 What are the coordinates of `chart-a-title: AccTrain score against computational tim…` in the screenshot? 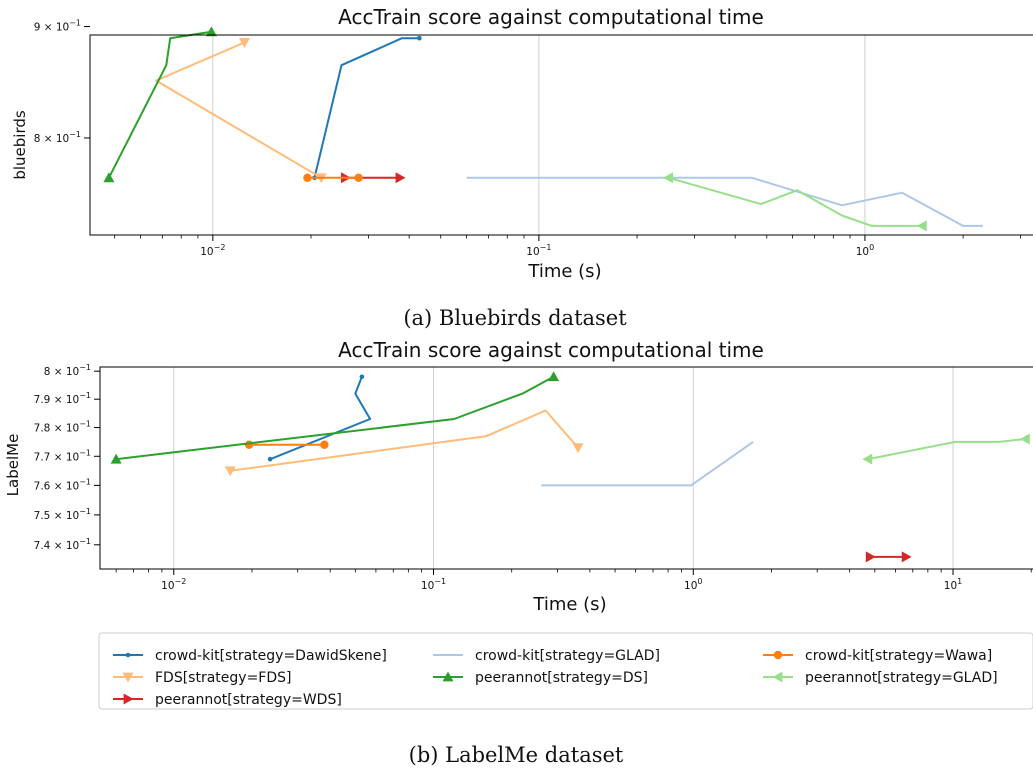 It's located at (551, 17).